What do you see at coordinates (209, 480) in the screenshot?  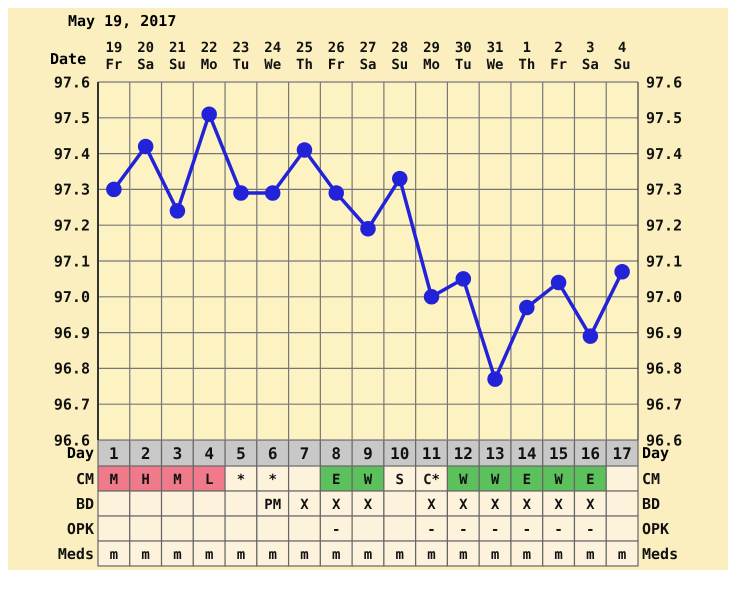 I see `text: L` at bounding box center [209, 480].